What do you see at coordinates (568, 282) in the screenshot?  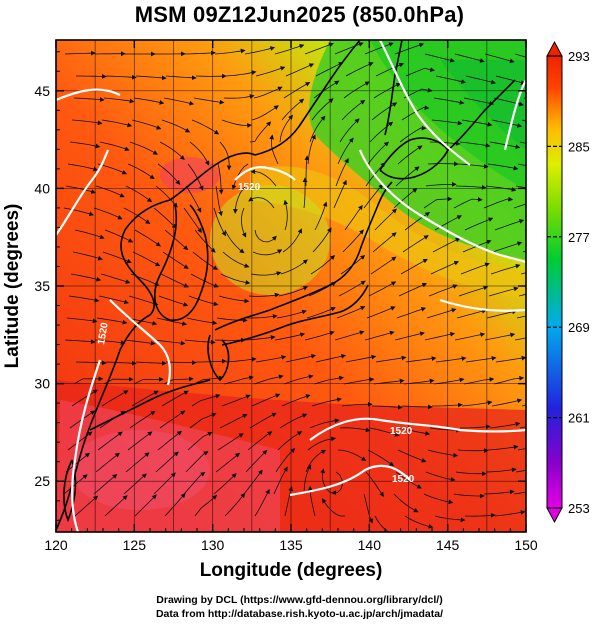 I see `colorbar: 293 285 277 269 261 253` at bounding box center [568, 282].